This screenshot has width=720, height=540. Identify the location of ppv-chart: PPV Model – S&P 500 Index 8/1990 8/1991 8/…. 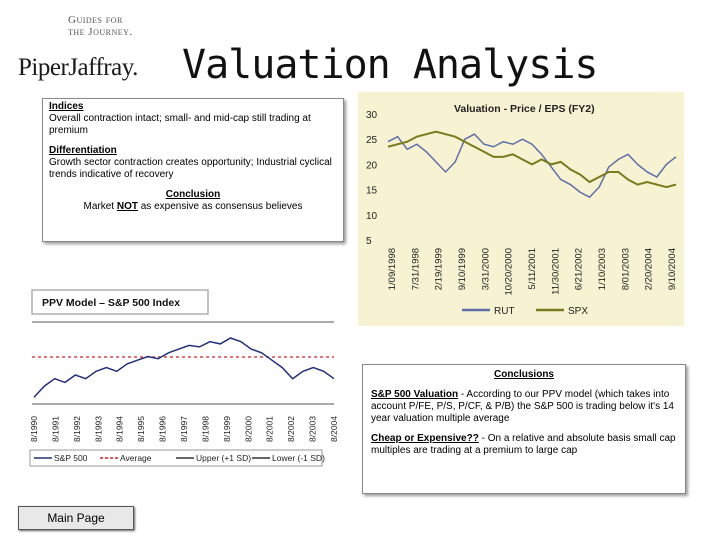
(183, 379).